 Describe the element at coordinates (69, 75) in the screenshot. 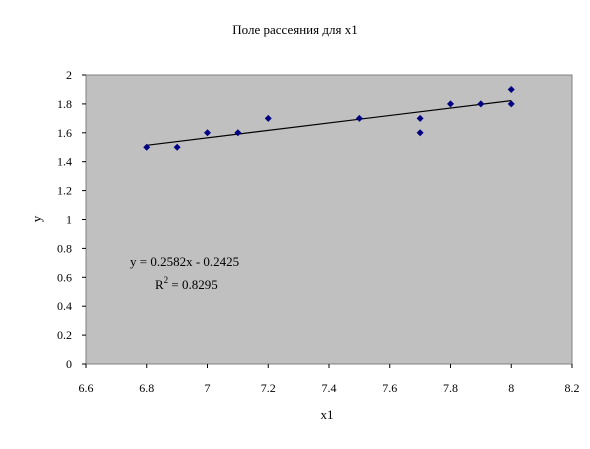

I see `y-tick-label: 2` at that location.